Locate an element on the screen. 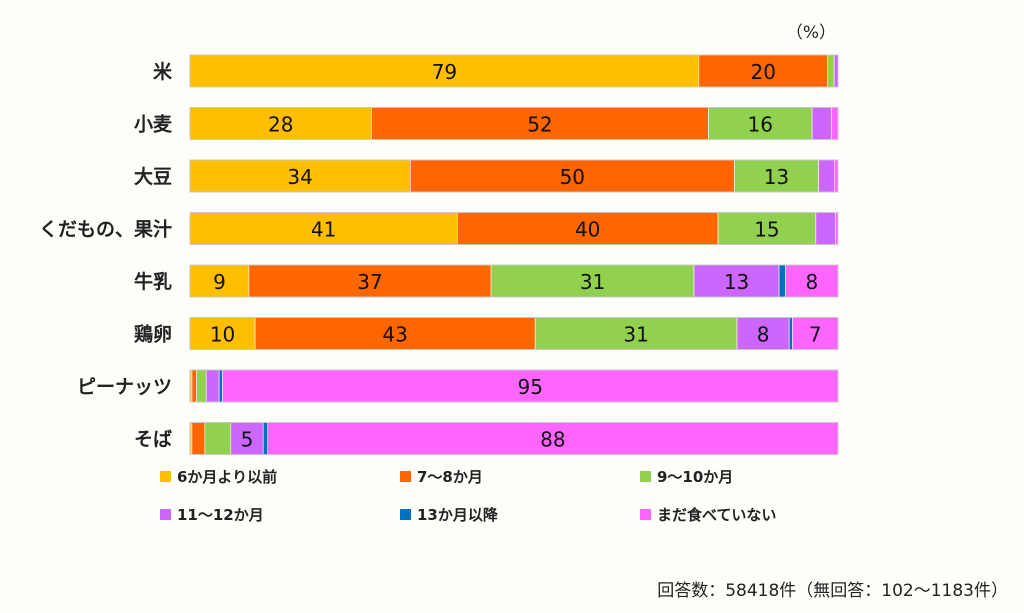 The image size is (1024, 613). data-label: 9 is located at coordinates (219, 282).